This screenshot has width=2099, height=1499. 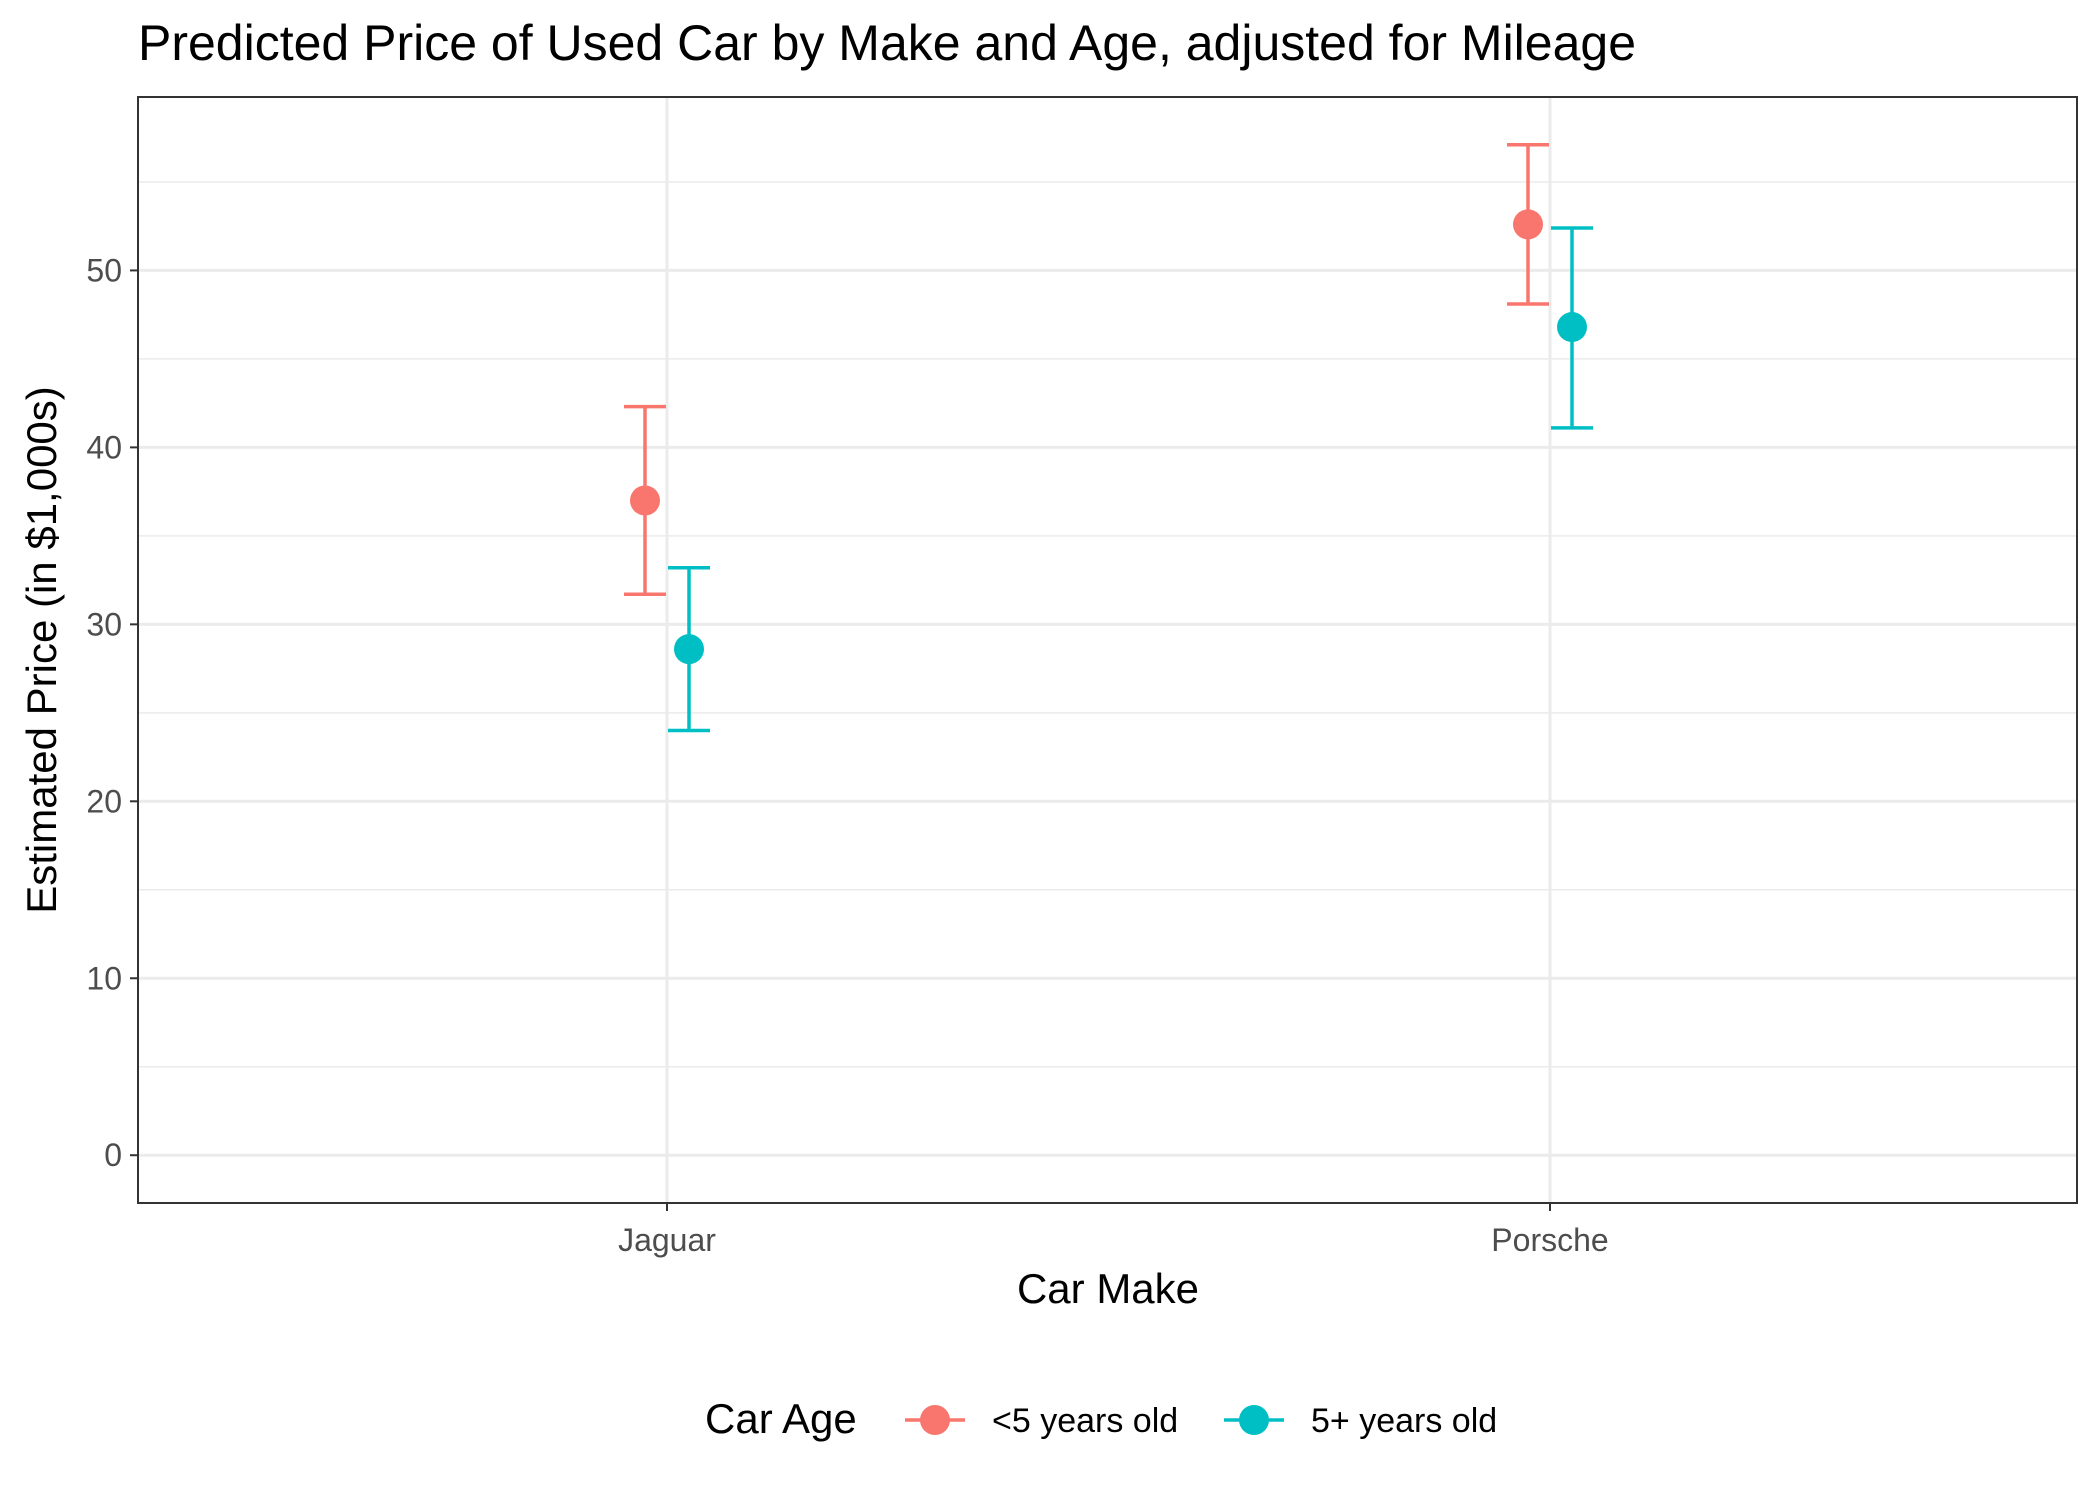 I want to click on y-tick-label: 10, so click(x=104, y=978).